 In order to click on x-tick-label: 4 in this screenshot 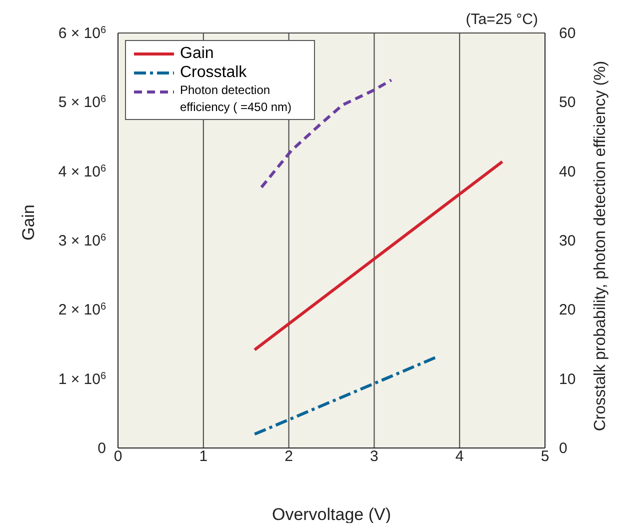, I will do `click(459, 456)`.